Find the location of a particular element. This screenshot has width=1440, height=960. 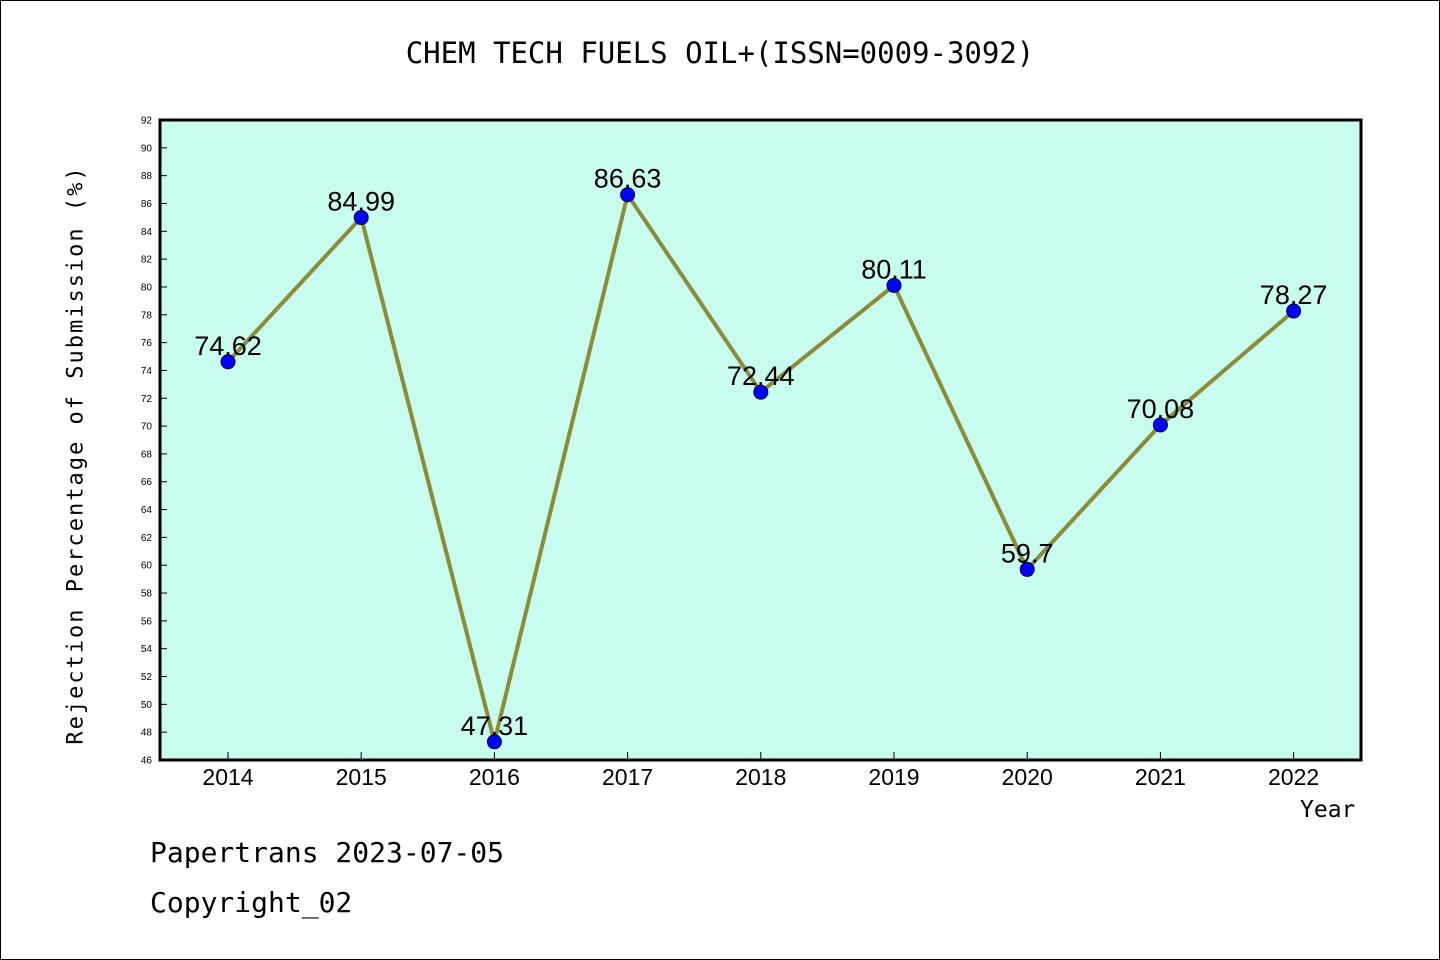

data-label: 70.08 is located at coordinates (1161, 409).